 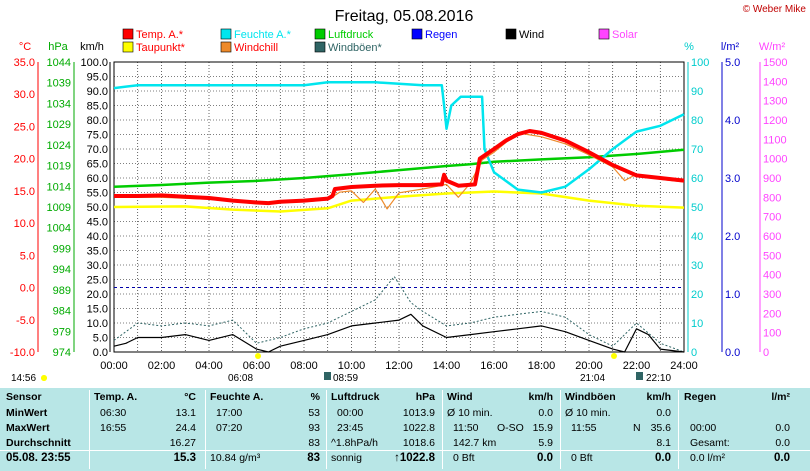 What do you see at coordinates (314, 443) in the screenshot?
I see `hum-avg-value: 83` at bounding box center [314, 443].